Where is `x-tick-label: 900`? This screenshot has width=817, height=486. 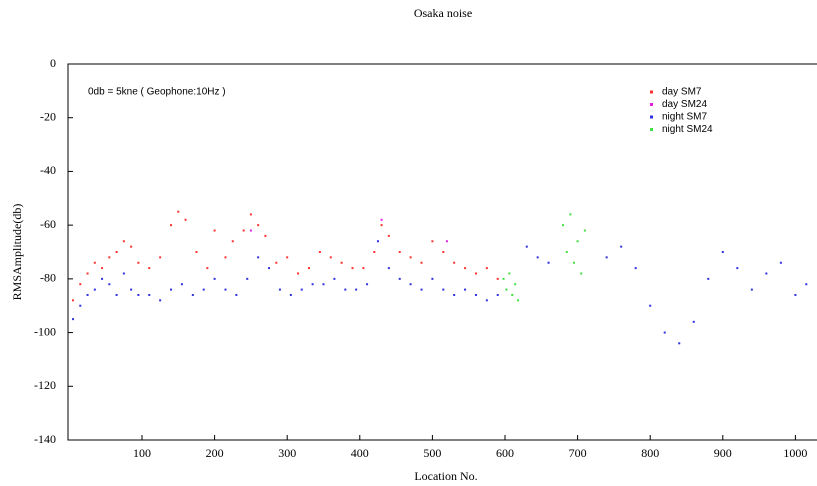 x-tick-label: 900 is located at coordinates (723, 453).